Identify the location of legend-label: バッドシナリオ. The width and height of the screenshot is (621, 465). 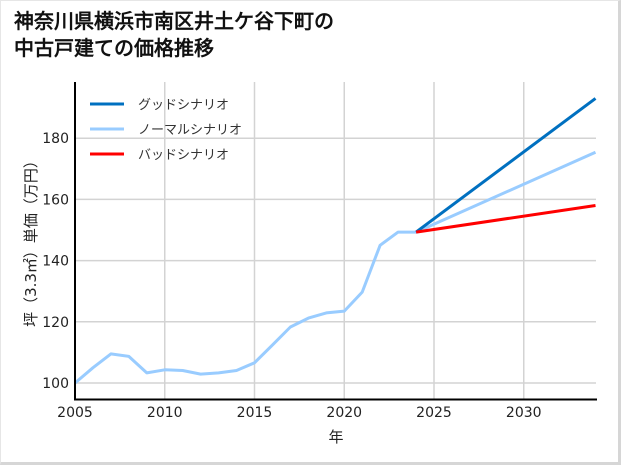
(183, 155).